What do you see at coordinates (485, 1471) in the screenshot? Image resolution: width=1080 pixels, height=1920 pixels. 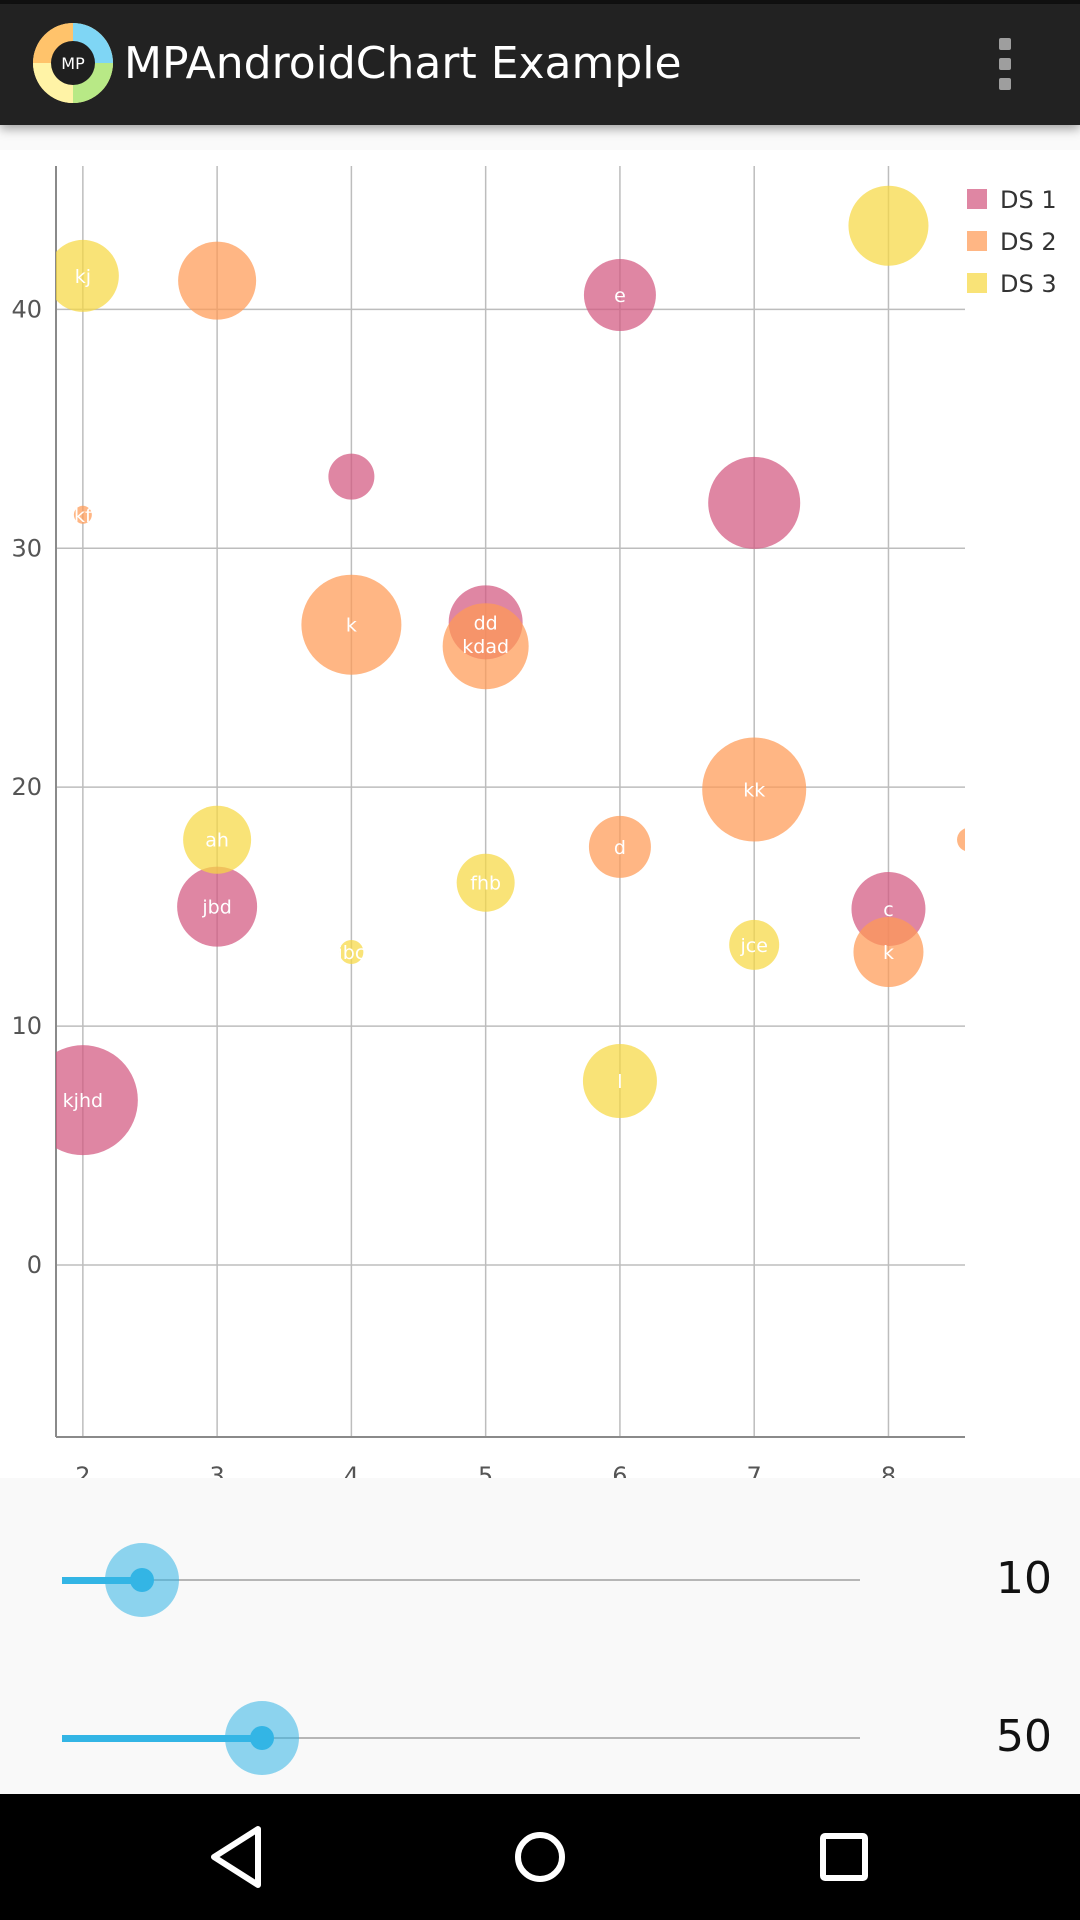 I see `x-tick-label: 5` at bounding box center [485, 1471].